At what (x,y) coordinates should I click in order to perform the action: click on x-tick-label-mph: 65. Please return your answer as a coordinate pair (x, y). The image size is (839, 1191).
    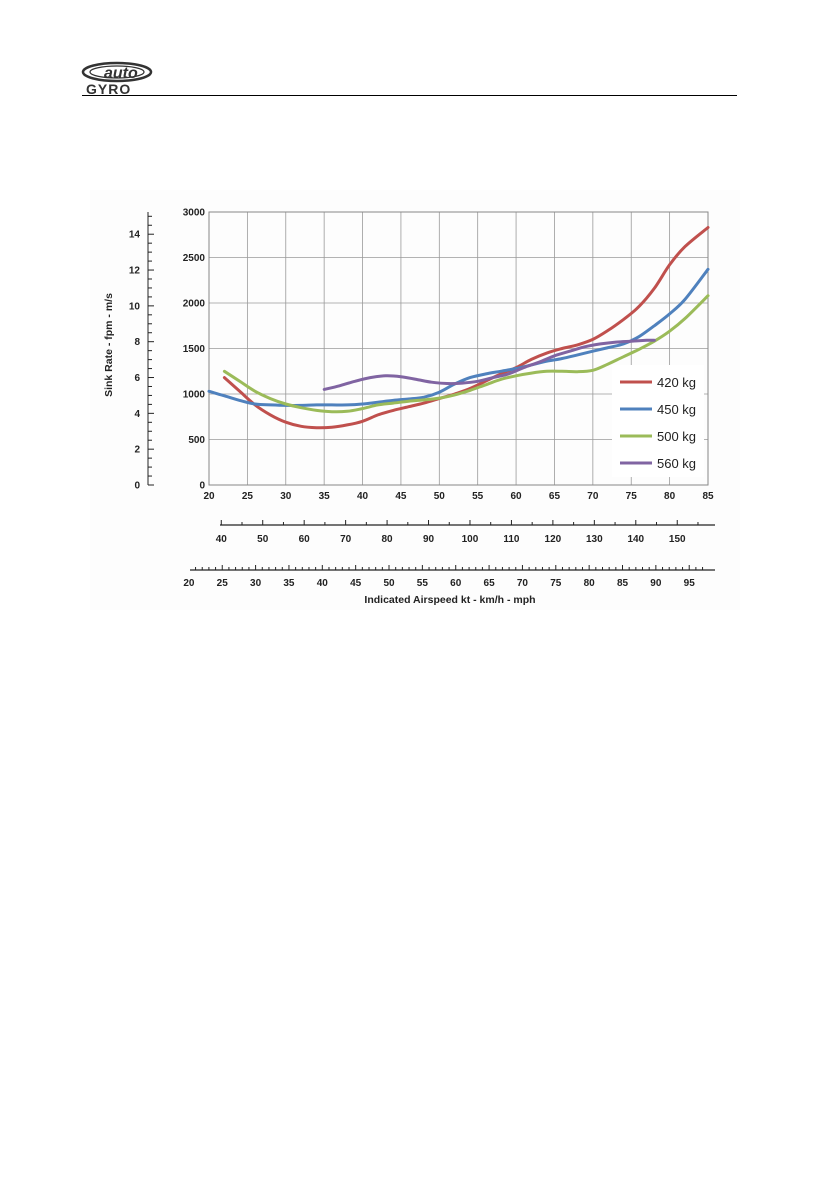
    Looking at the image, I should click on (490, 583).